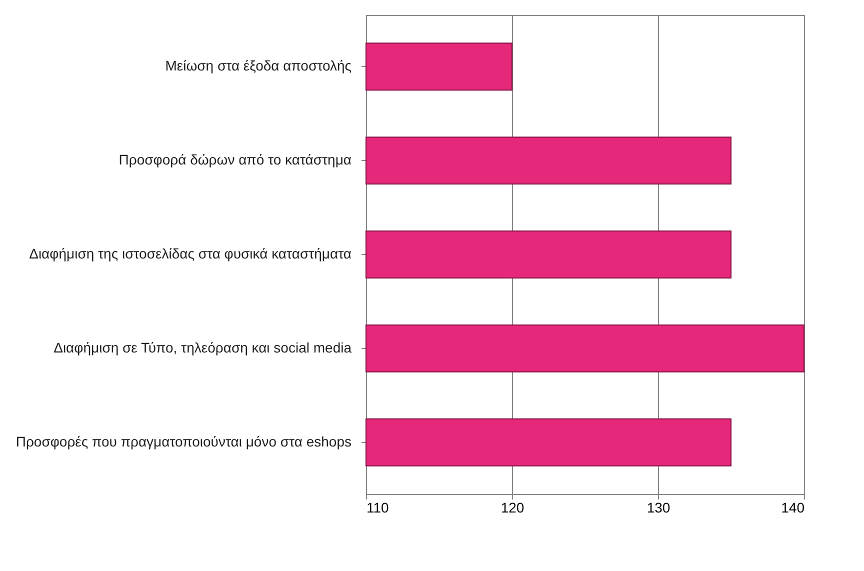 The height and width of the screenshot is (571, 864). I want to click on y-tick-label: Διαφήμιση σε Τύπο, τηλεόραση και social media, so click(203, 347).